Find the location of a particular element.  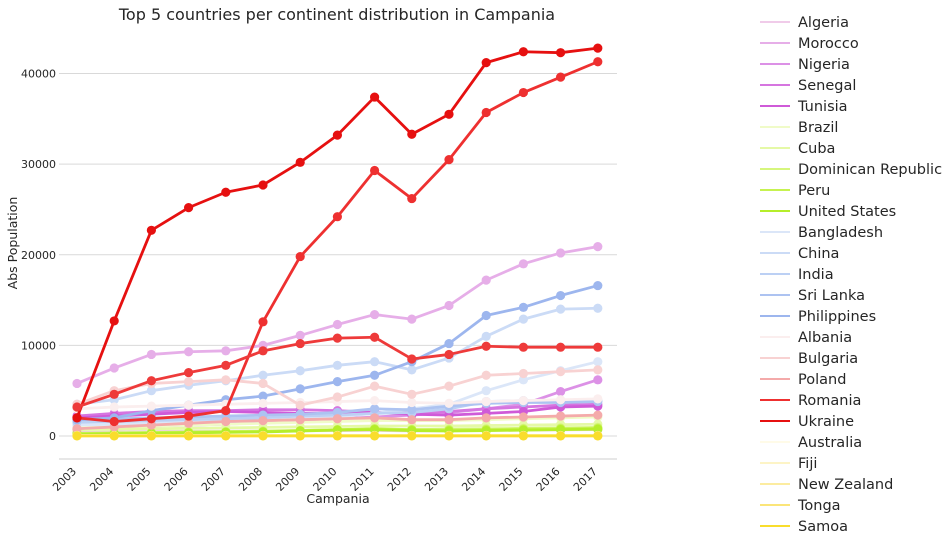

legend-label: Cuba is located at coordinates (816, 149).